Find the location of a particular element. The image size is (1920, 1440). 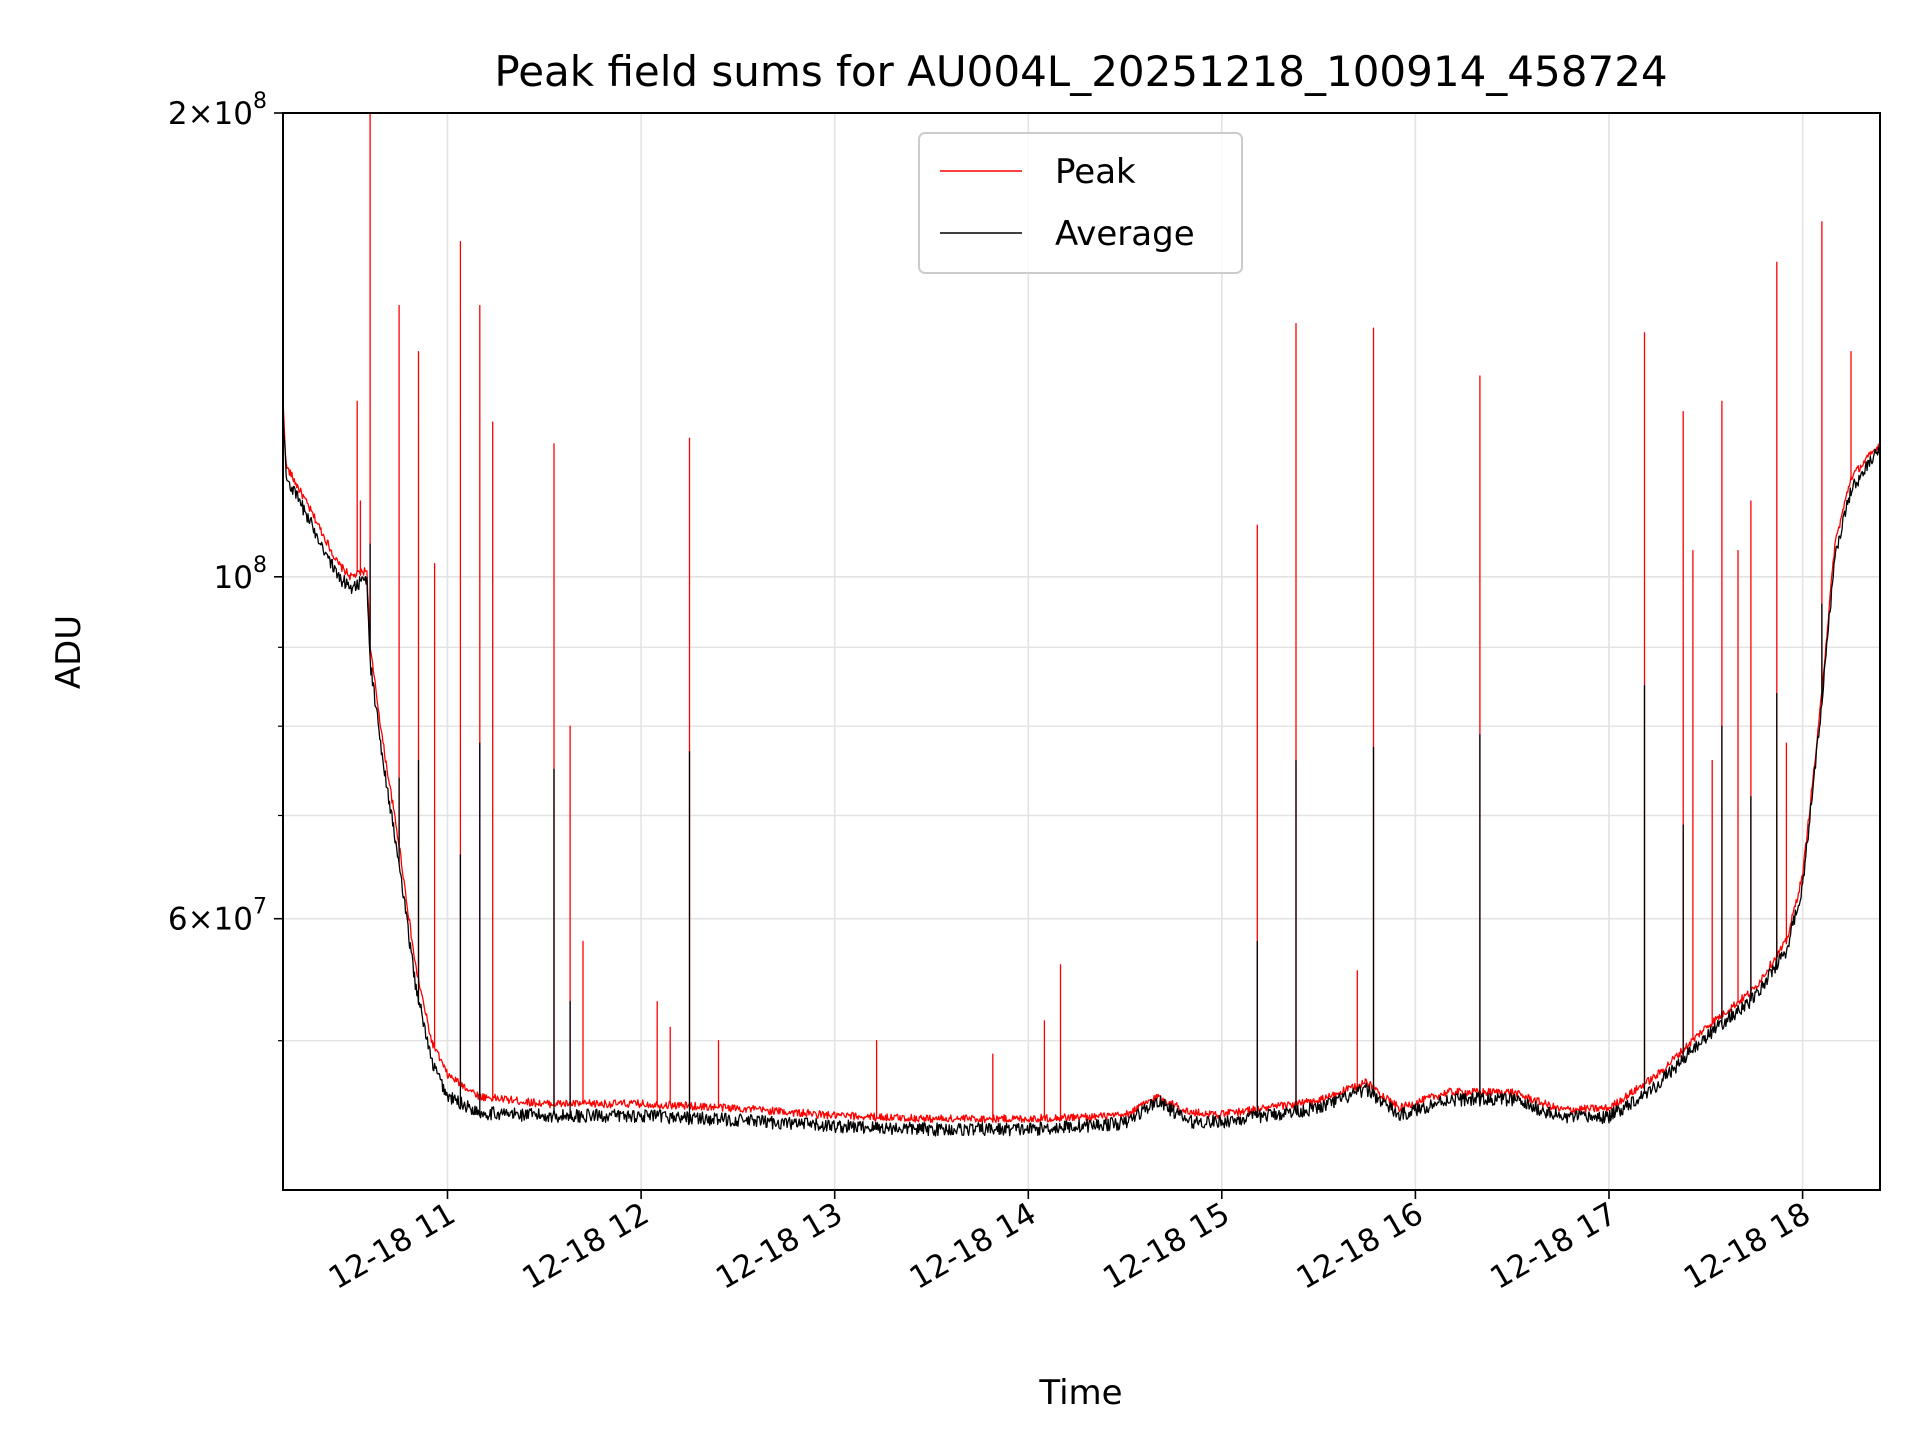

legend: Peak Average is located at coordinates (1080, 203).